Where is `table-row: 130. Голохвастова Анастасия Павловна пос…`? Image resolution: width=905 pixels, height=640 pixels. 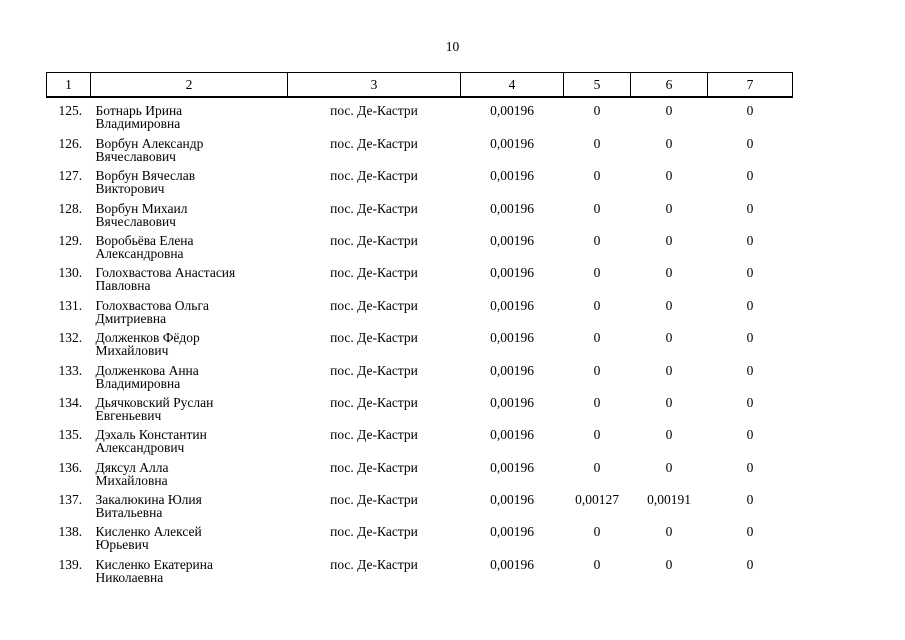 table-row: 130. Голохвастова Анастасия Павловна пос… is located at coordinates (420, 276).